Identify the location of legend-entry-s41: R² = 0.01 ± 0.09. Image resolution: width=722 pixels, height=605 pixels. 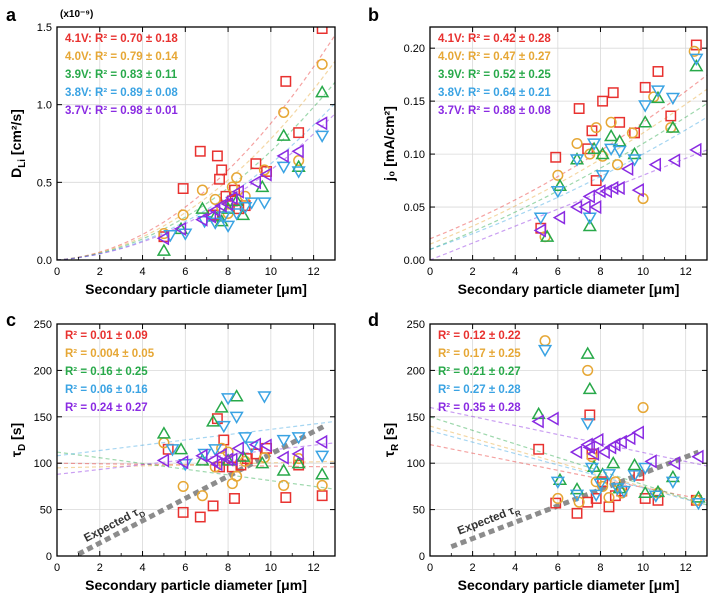
(106, 336).